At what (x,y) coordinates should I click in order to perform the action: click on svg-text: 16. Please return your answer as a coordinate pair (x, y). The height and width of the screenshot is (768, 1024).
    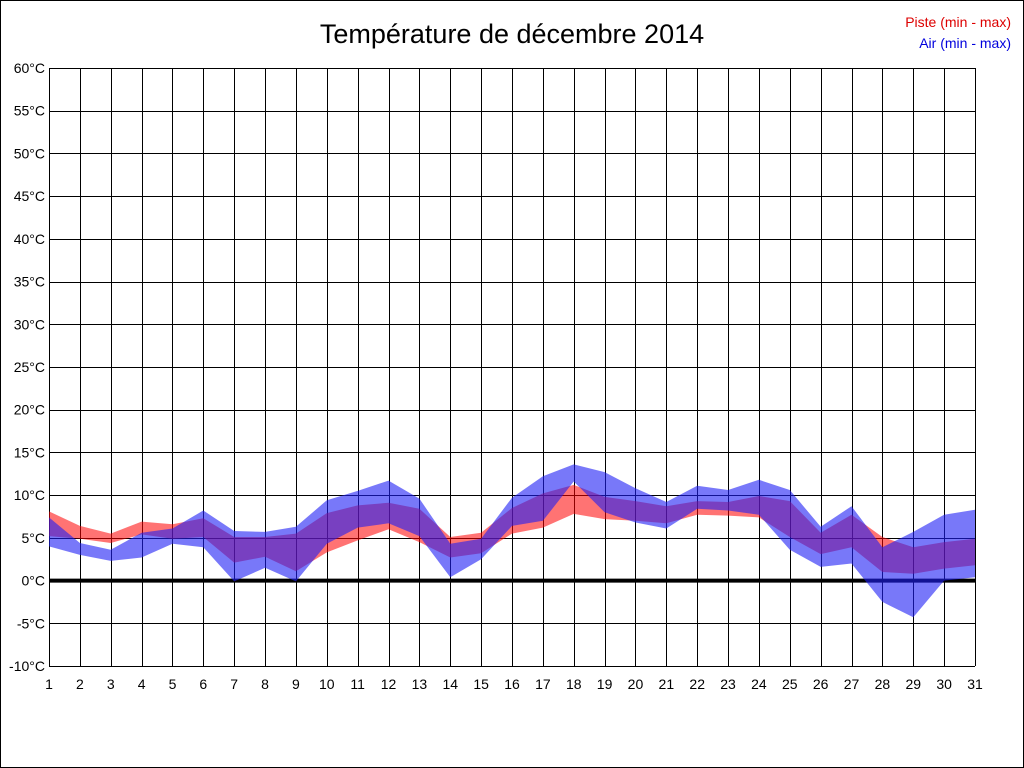
    Looking at the image, I should click on (512, 684).